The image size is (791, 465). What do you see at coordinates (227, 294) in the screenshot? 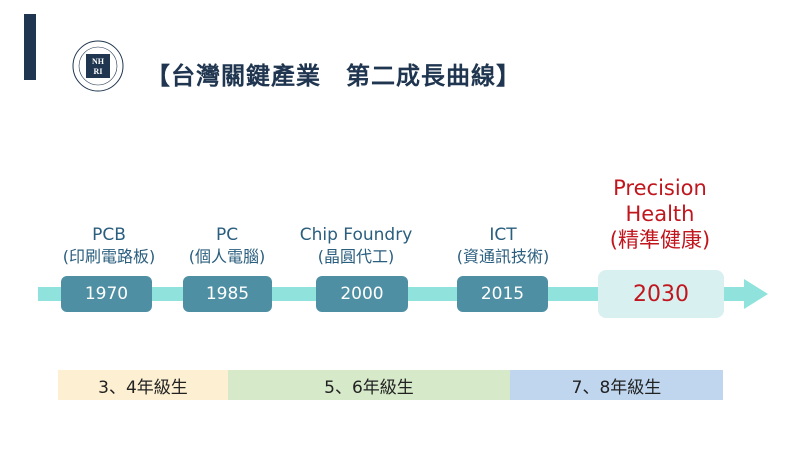
I see `year-box-1985: 1985` at bounding box center [227, 294].